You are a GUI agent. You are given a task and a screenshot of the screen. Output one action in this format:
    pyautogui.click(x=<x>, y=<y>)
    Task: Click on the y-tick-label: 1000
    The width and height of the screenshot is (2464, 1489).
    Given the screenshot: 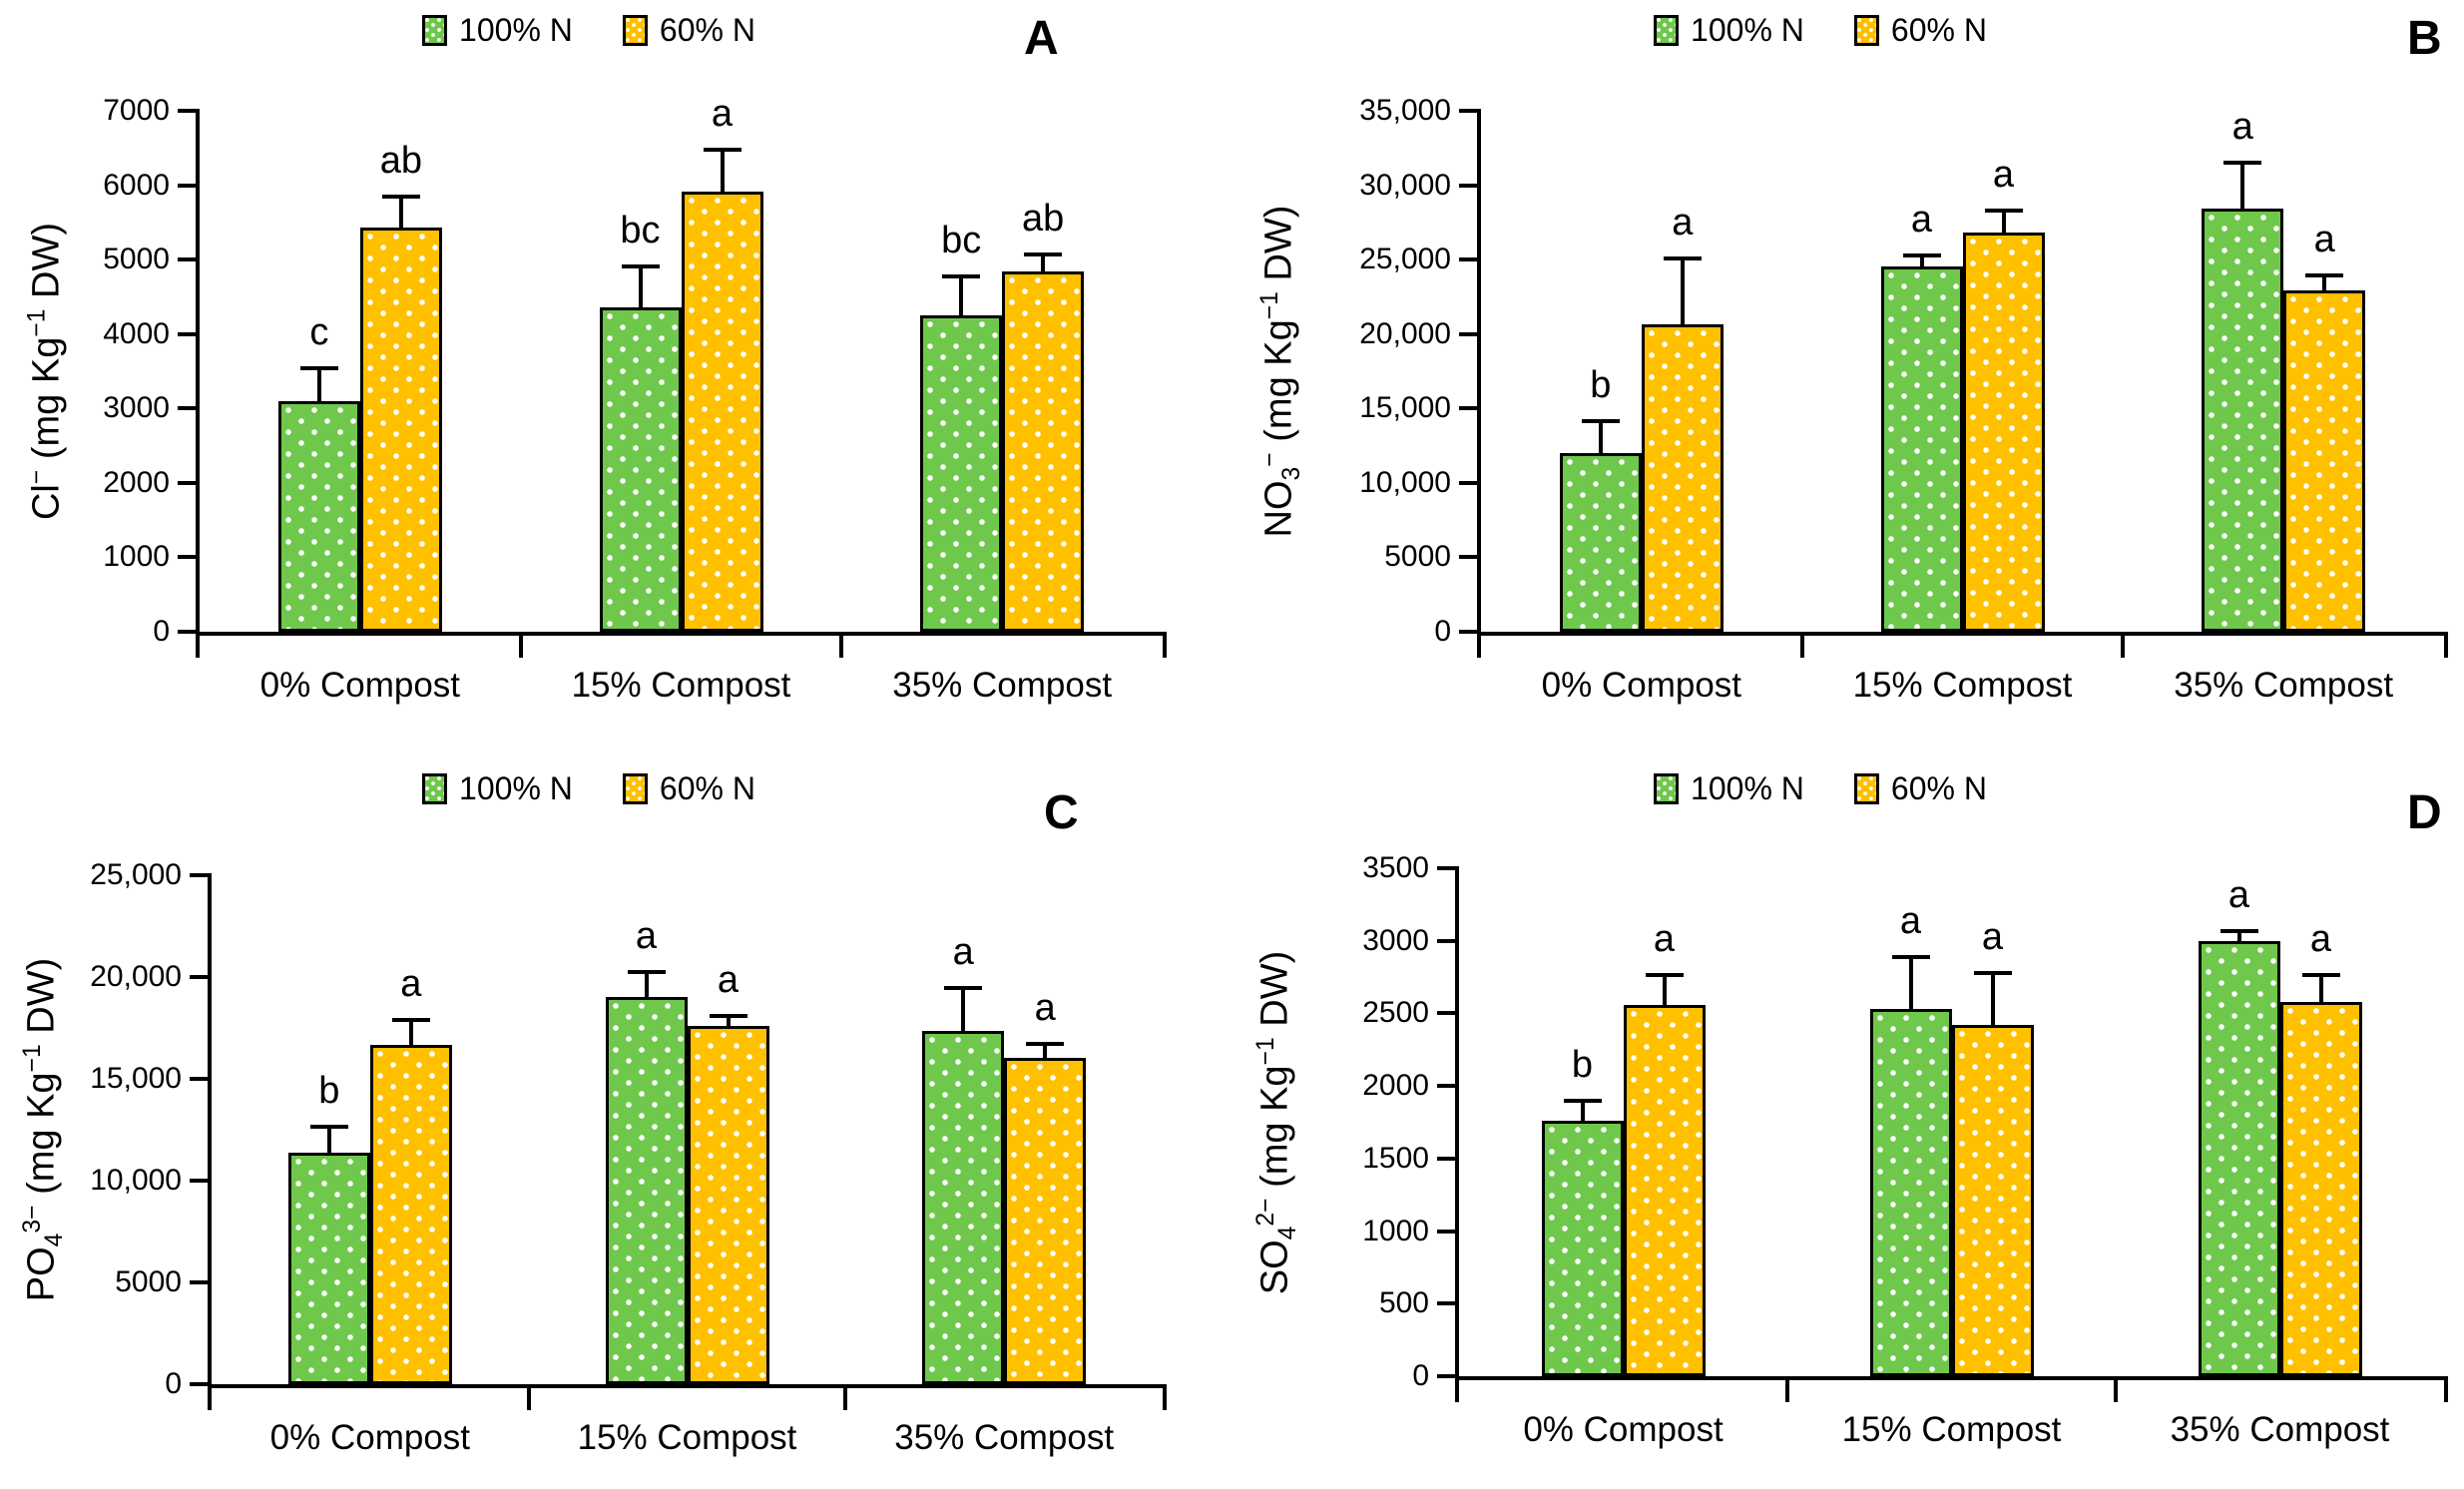 What is the action you would take?
    pyautogui.click(x=1395, y=1231)
    